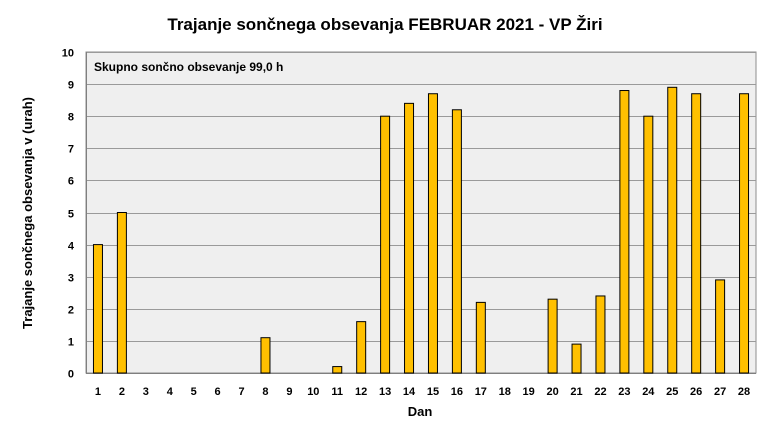 This screenshot has height=439, width=770. I want to click on x-tick-label: 11, so click(337, 392).